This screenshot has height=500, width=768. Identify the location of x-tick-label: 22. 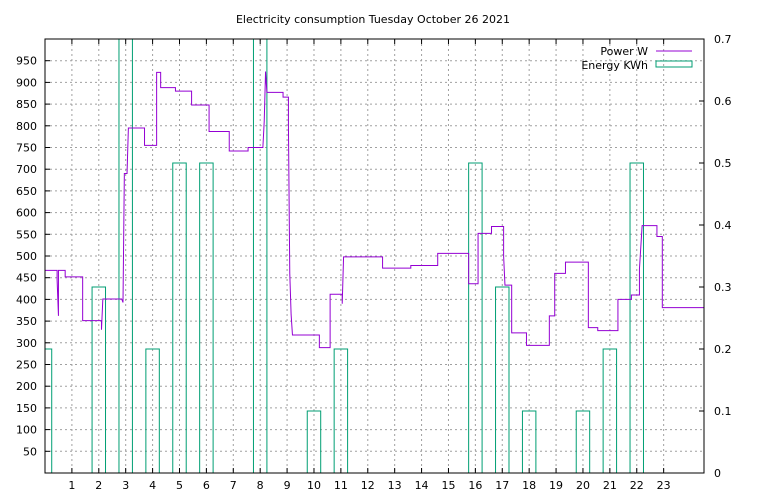
(637, 485).